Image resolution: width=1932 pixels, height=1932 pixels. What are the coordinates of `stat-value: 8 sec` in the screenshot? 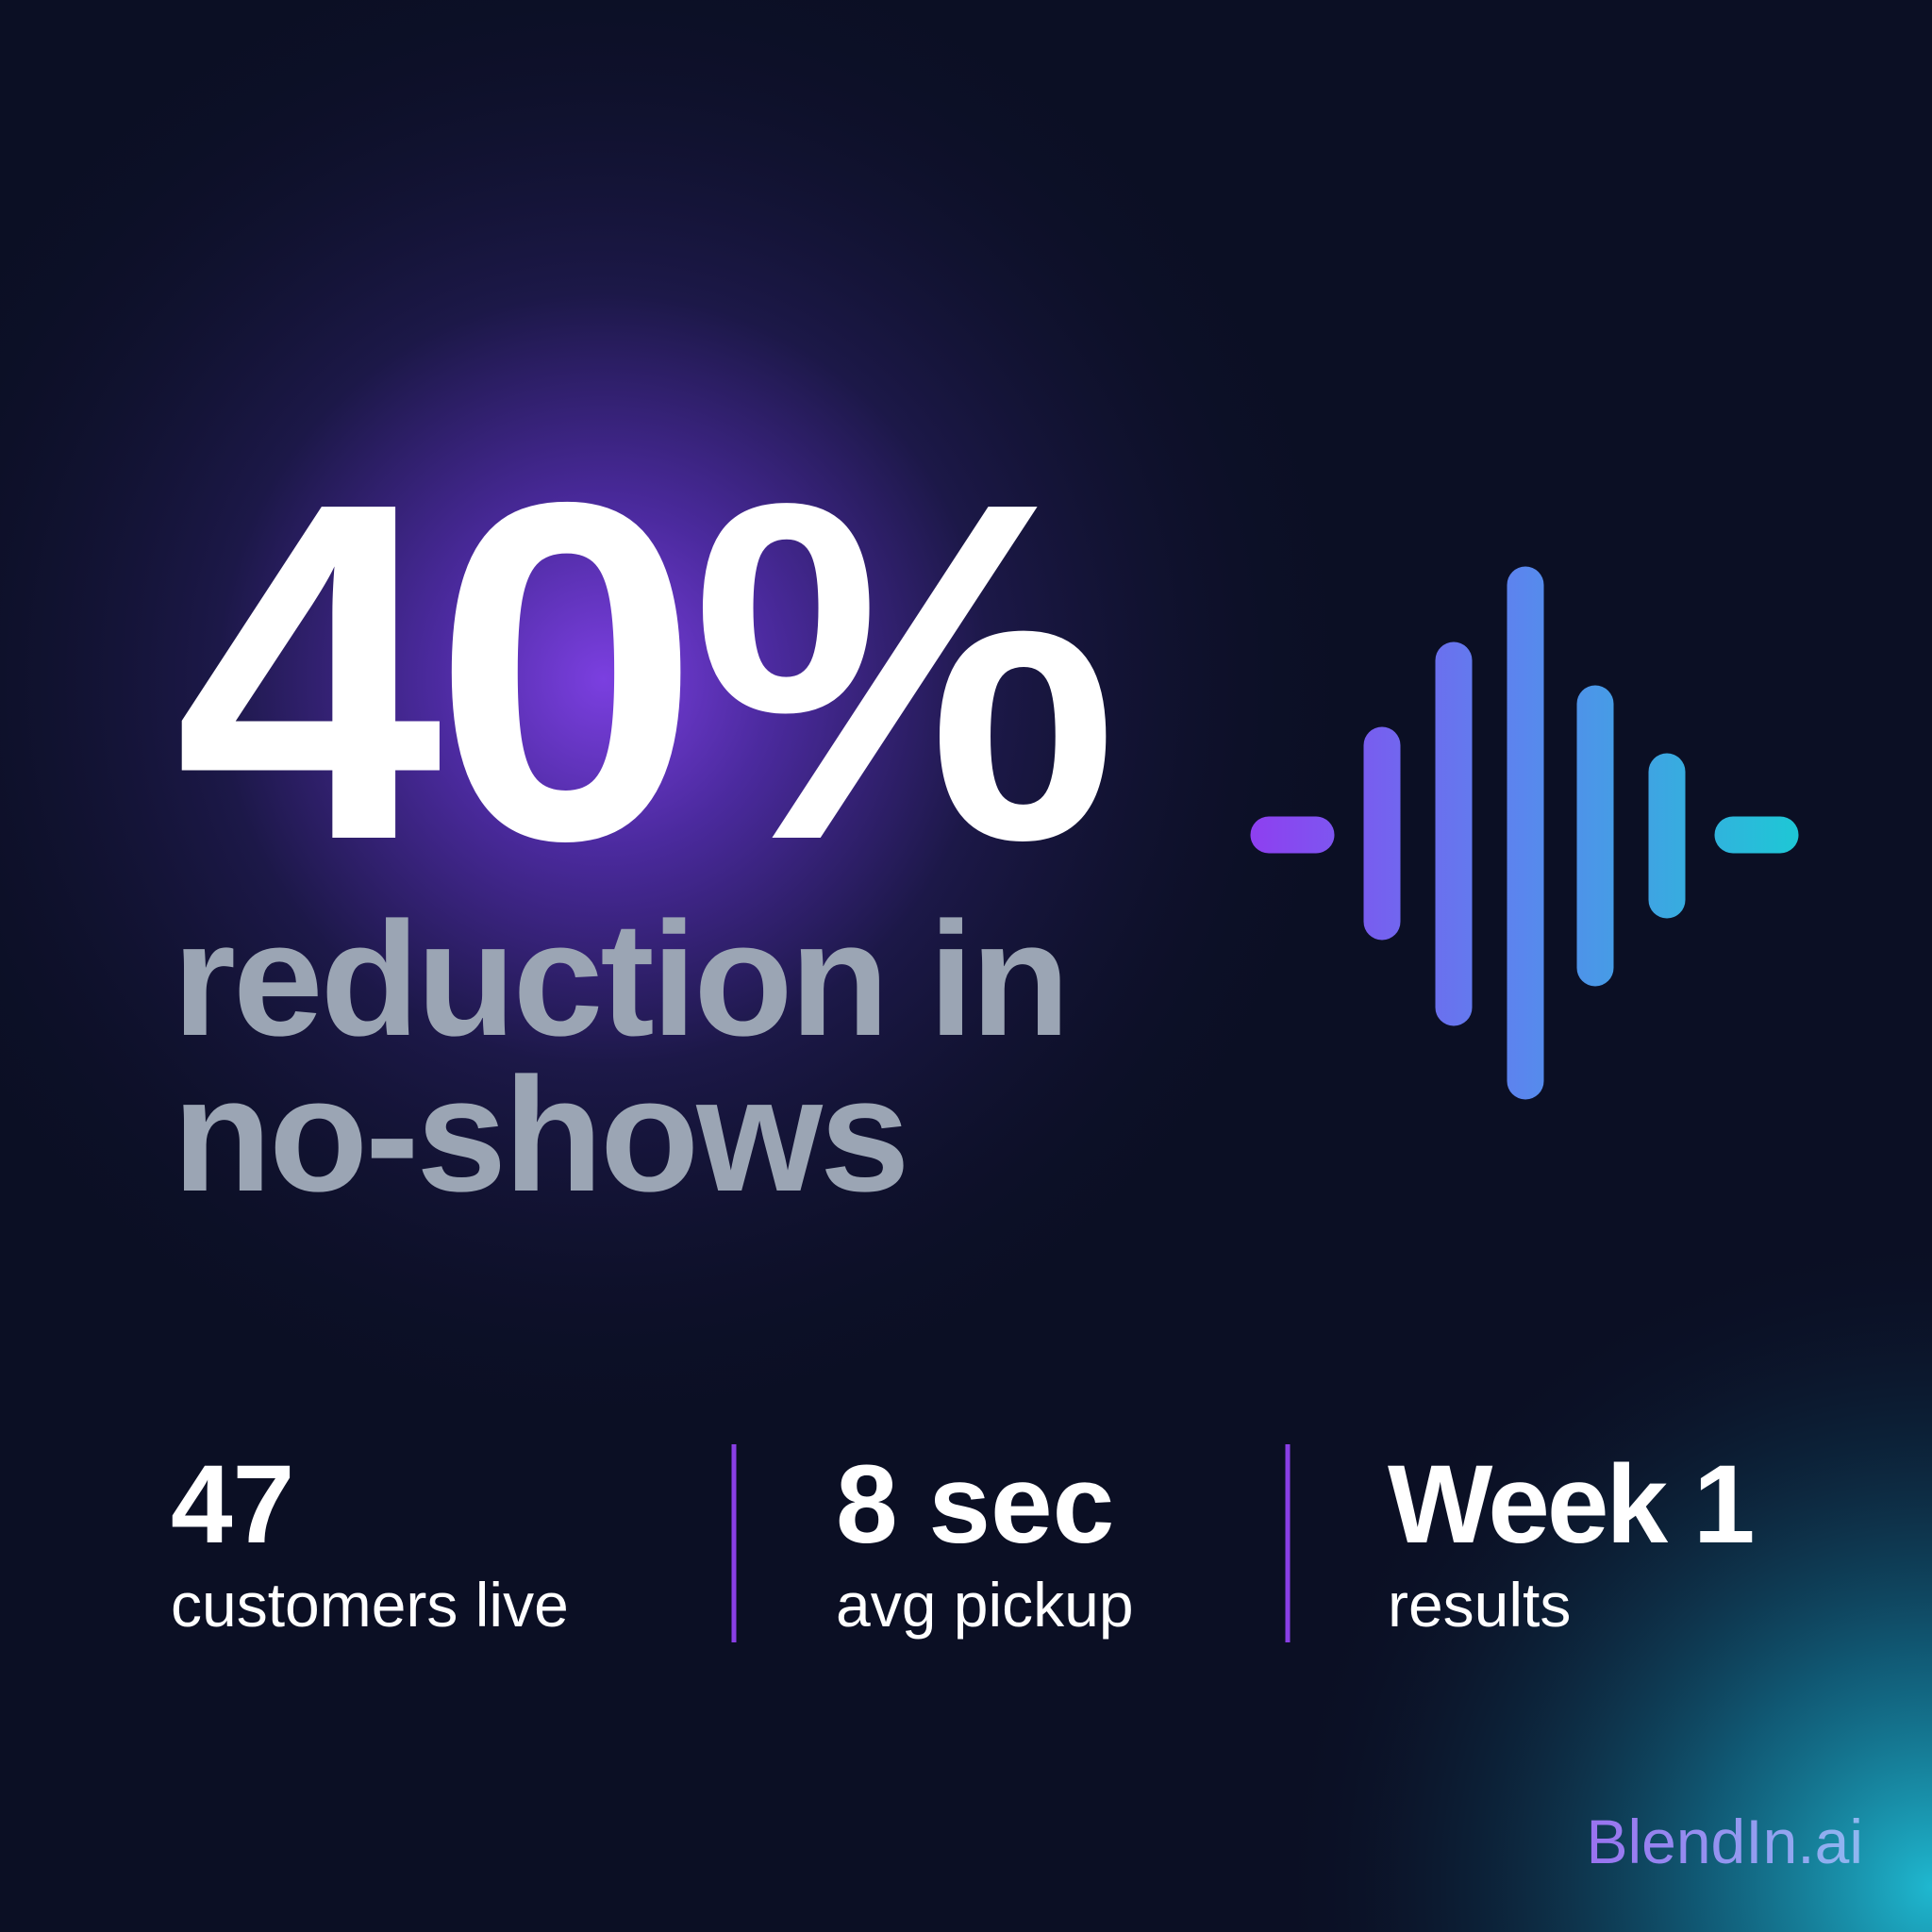 It's located at (975, 1505).